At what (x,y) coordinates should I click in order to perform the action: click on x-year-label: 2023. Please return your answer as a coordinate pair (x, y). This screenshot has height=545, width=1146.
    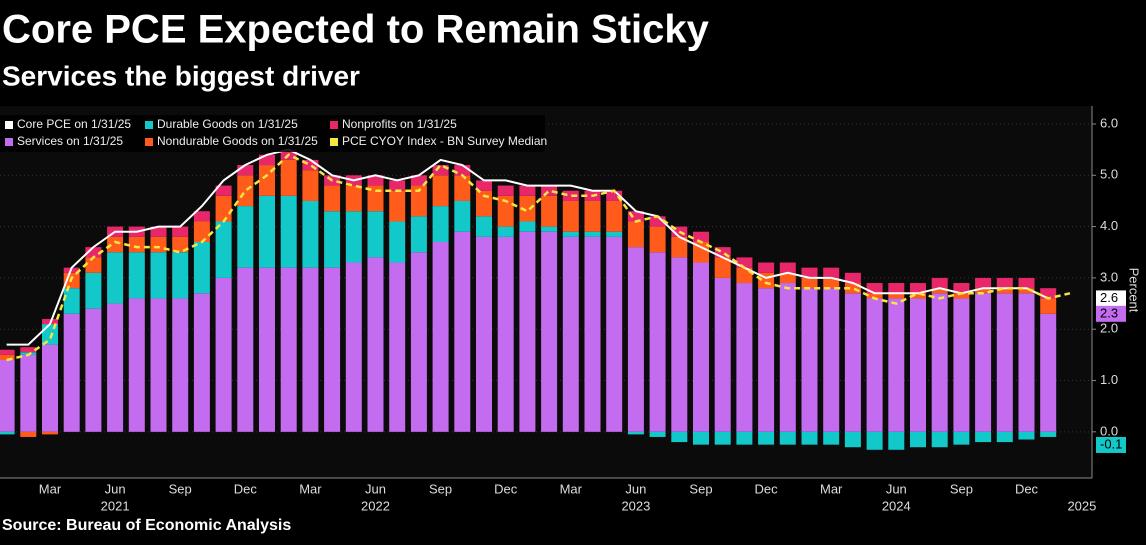
    Looking at the image, I should click on (635, 505).